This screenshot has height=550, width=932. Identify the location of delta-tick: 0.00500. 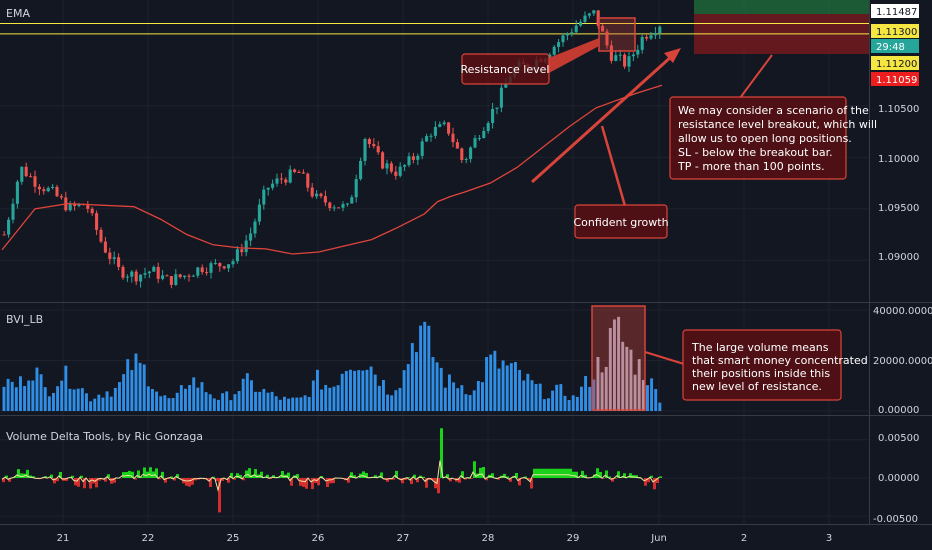
(898, 438).